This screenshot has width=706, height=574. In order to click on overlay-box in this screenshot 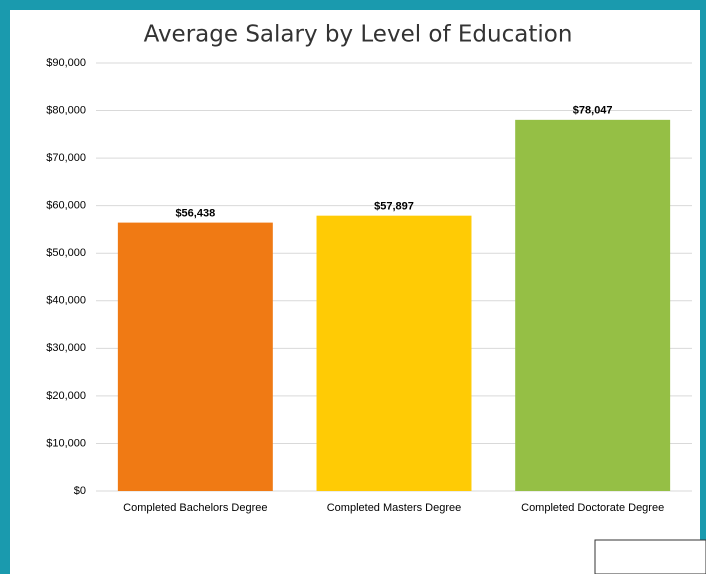, I will do `click(650, 556)`.